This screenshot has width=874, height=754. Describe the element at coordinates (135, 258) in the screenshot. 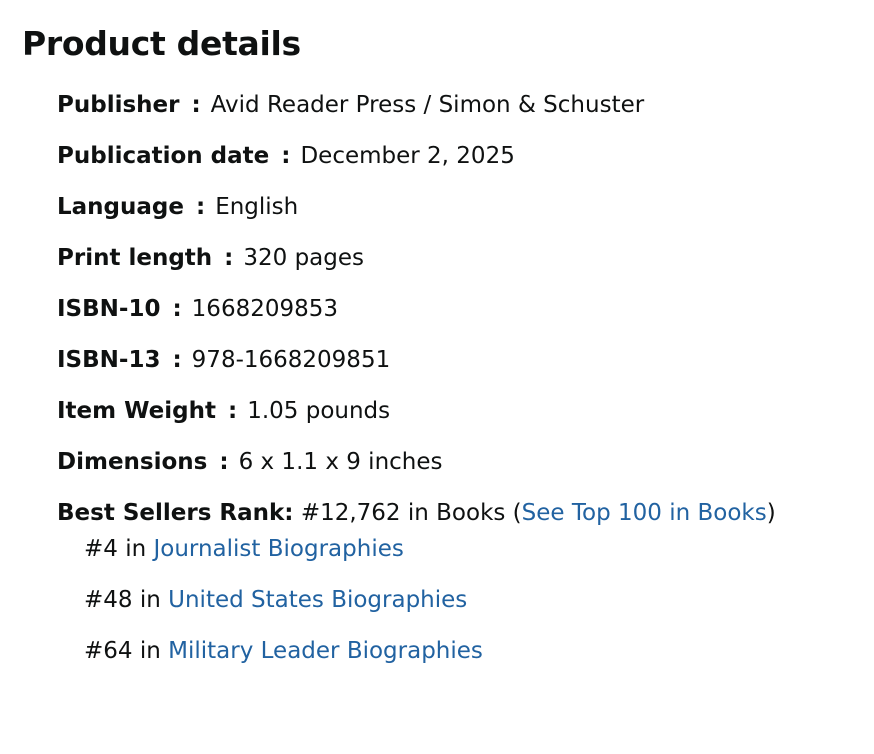

I see `detail-label: Print length` at that location.